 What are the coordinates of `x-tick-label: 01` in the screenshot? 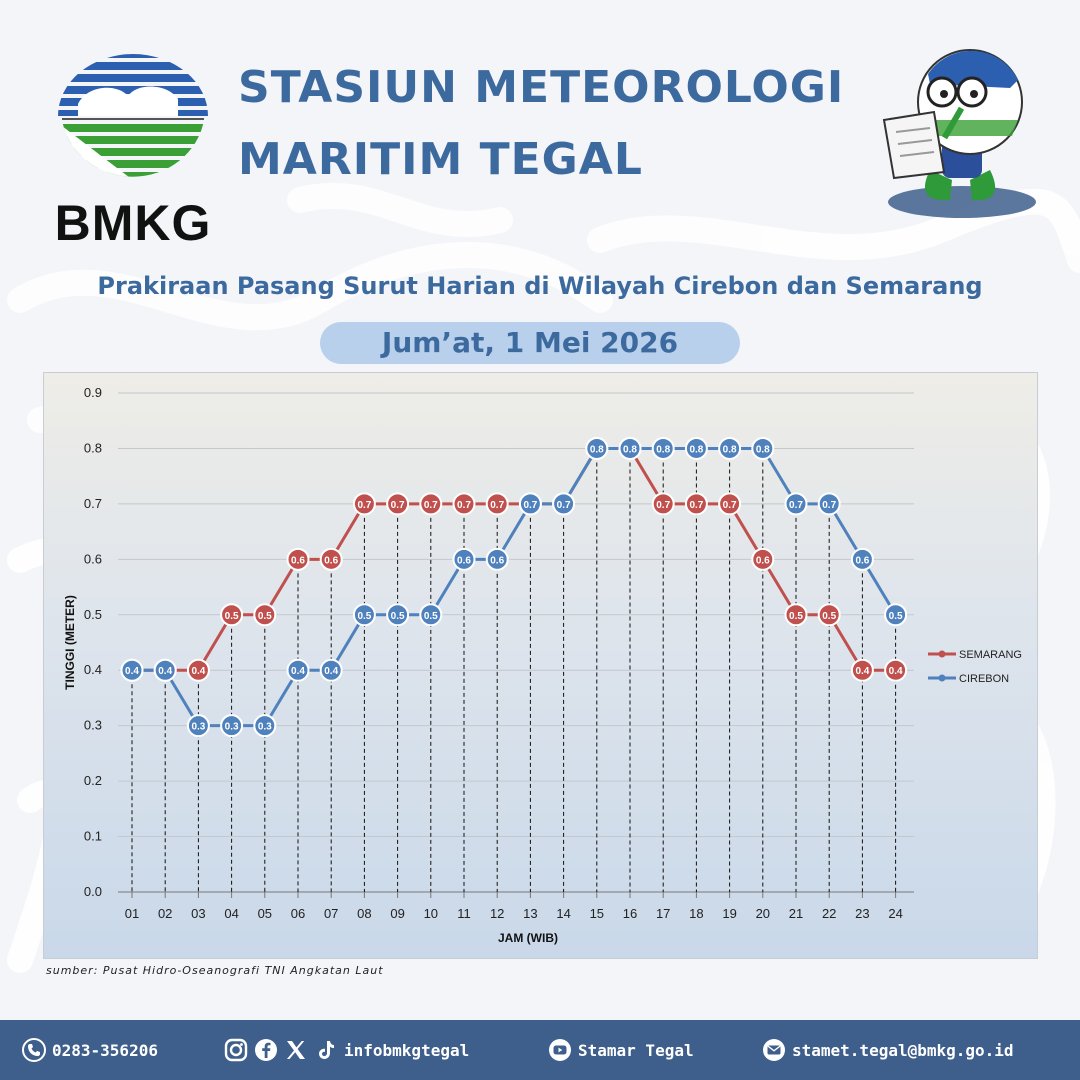 It's located at (132, 913).